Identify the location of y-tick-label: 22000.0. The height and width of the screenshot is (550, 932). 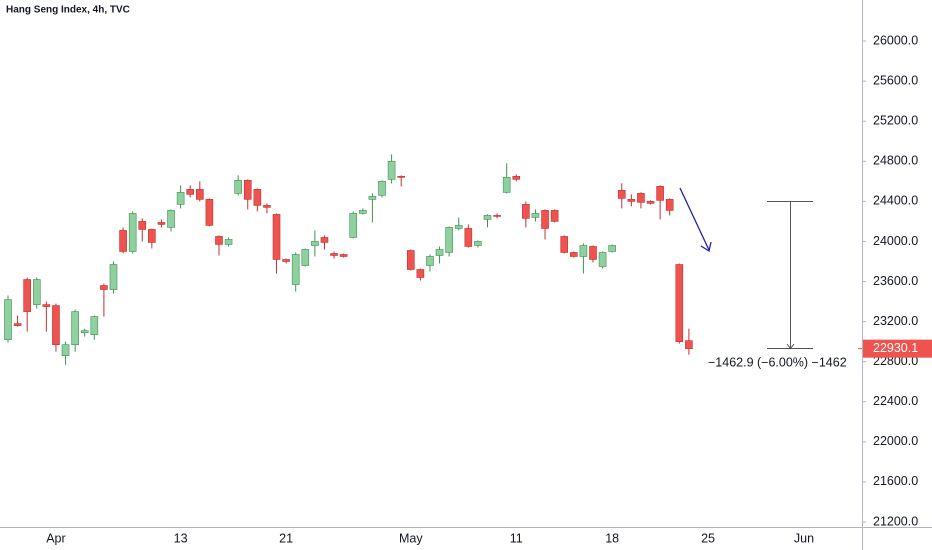
(895, 441).